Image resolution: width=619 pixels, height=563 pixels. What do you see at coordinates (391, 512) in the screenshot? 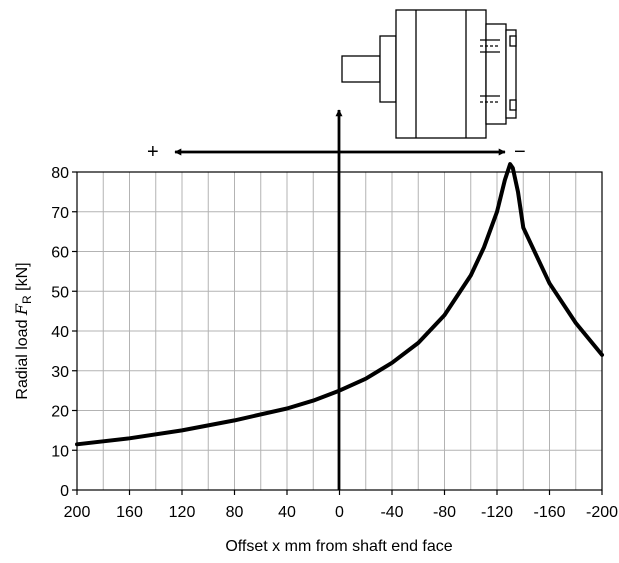
I see `x-tick-label: -40` at bounding box center [391, 512].